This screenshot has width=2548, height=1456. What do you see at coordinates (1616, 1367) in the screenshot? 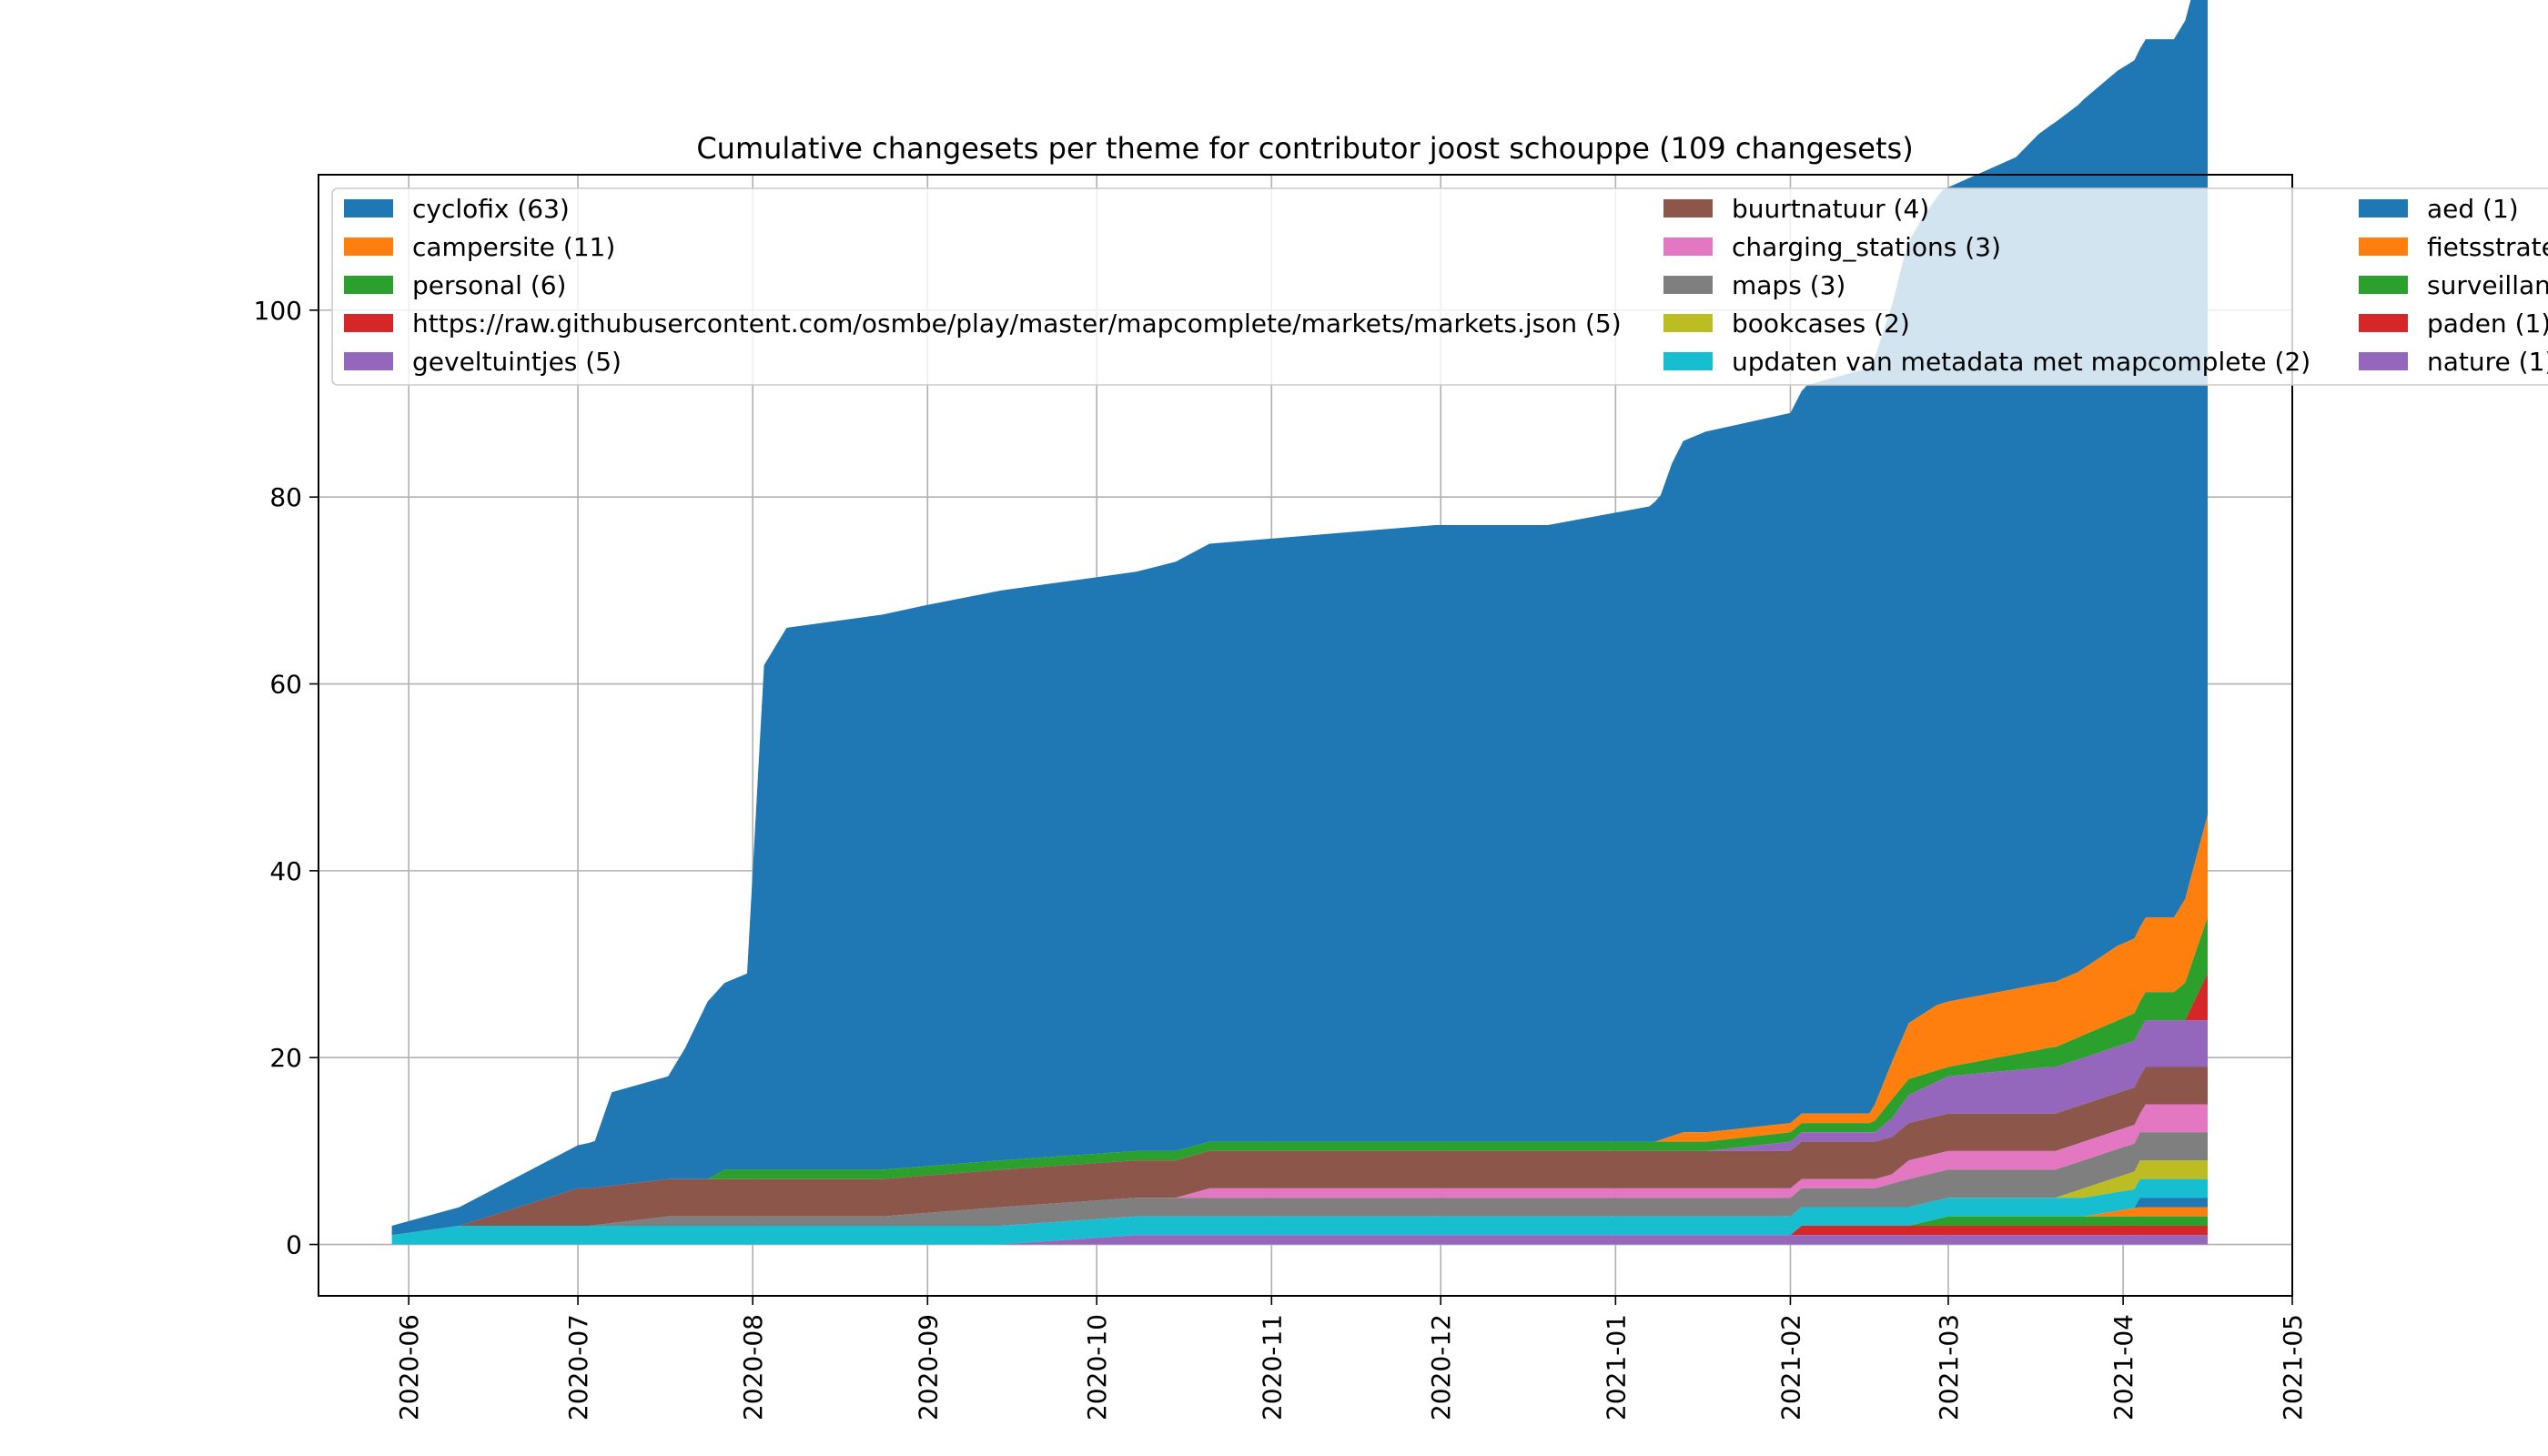
I see `x-tick-label: 2021-01` at bounding box center [1616, 1367].